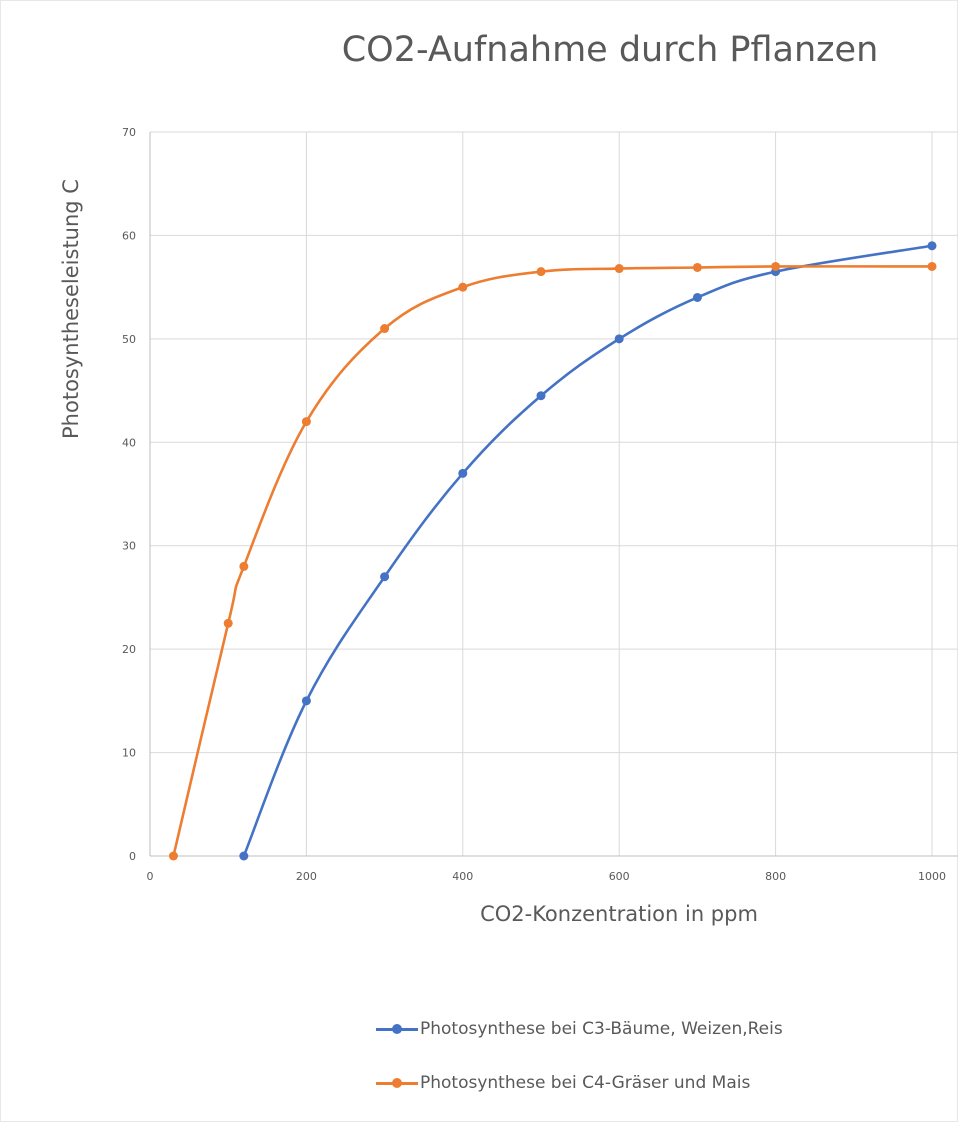  Describe the element at coordinates (397, 1029) in the screenshot. I see `legend-swatch-c3` at that location.